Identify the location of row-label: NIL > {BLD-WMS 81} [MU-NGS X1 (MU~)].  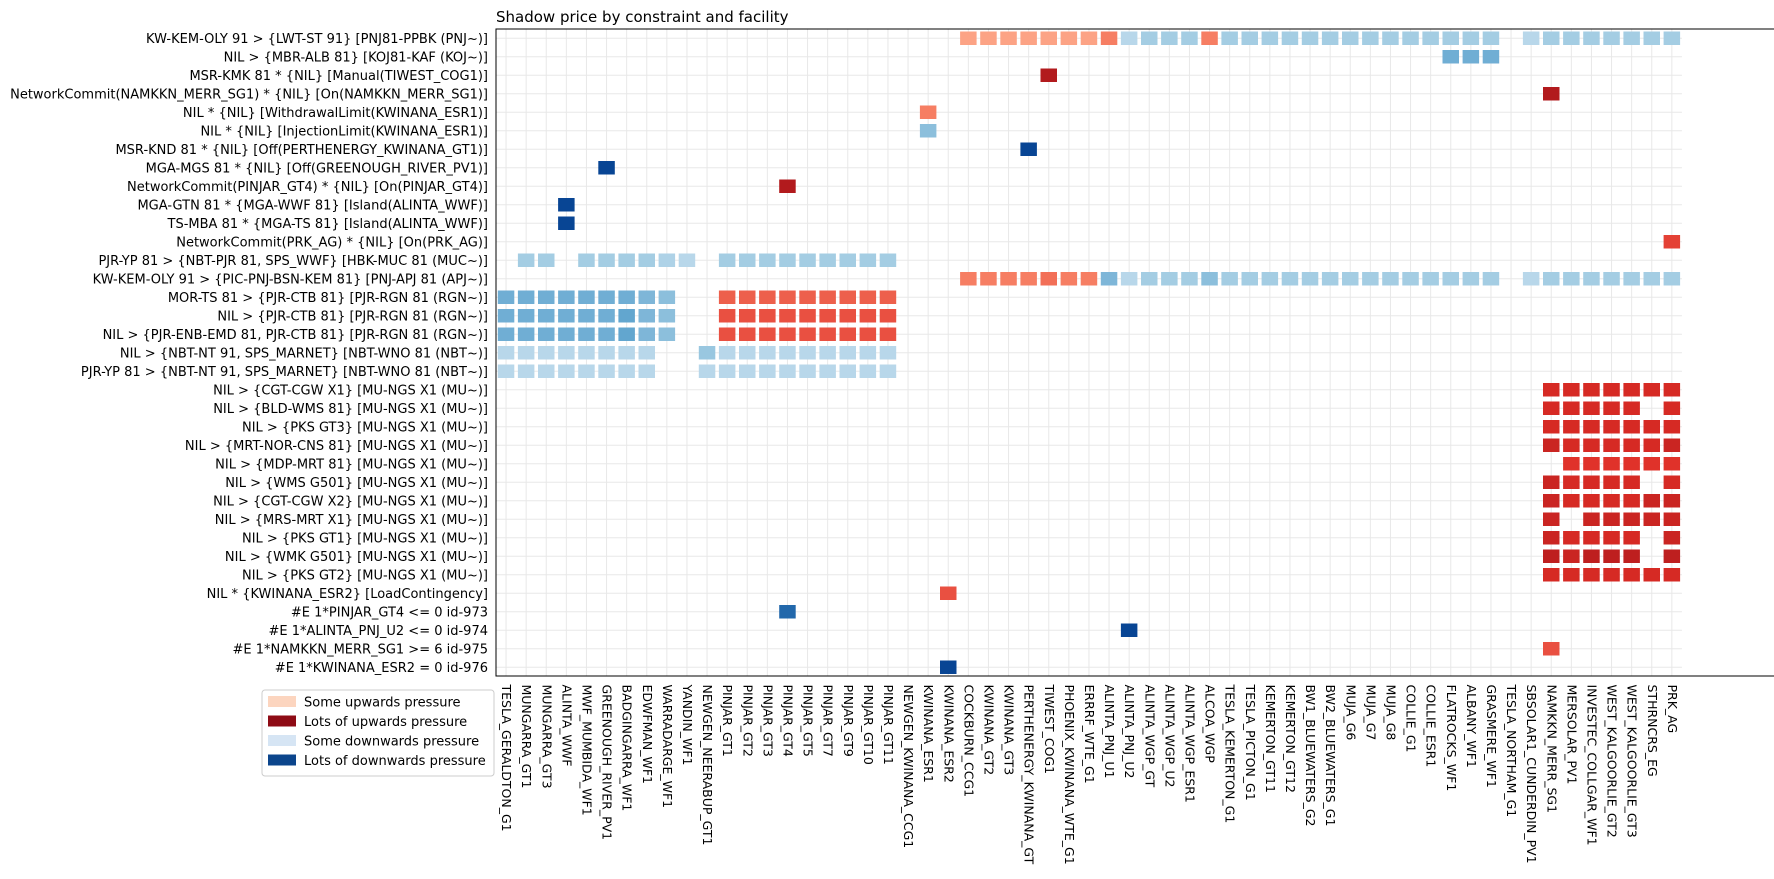
(350, 409).